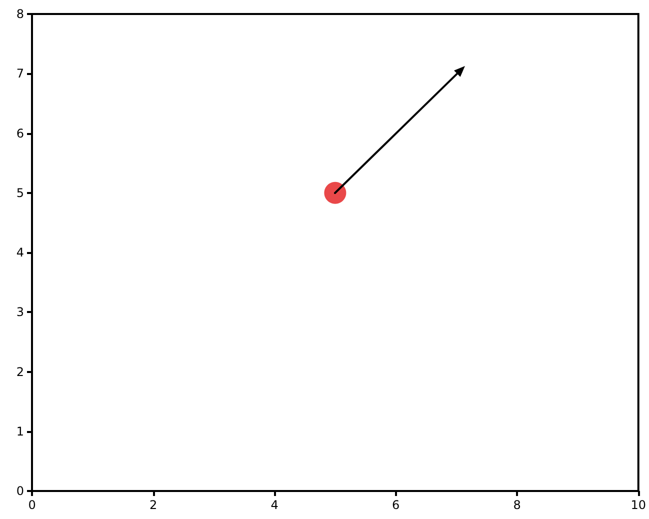 This screenshot has width=649, height=519. What do you see at coordinates (32, 505) in the screenshot?
I see `x-tick-label: 0` at bounding box center [32, 505].